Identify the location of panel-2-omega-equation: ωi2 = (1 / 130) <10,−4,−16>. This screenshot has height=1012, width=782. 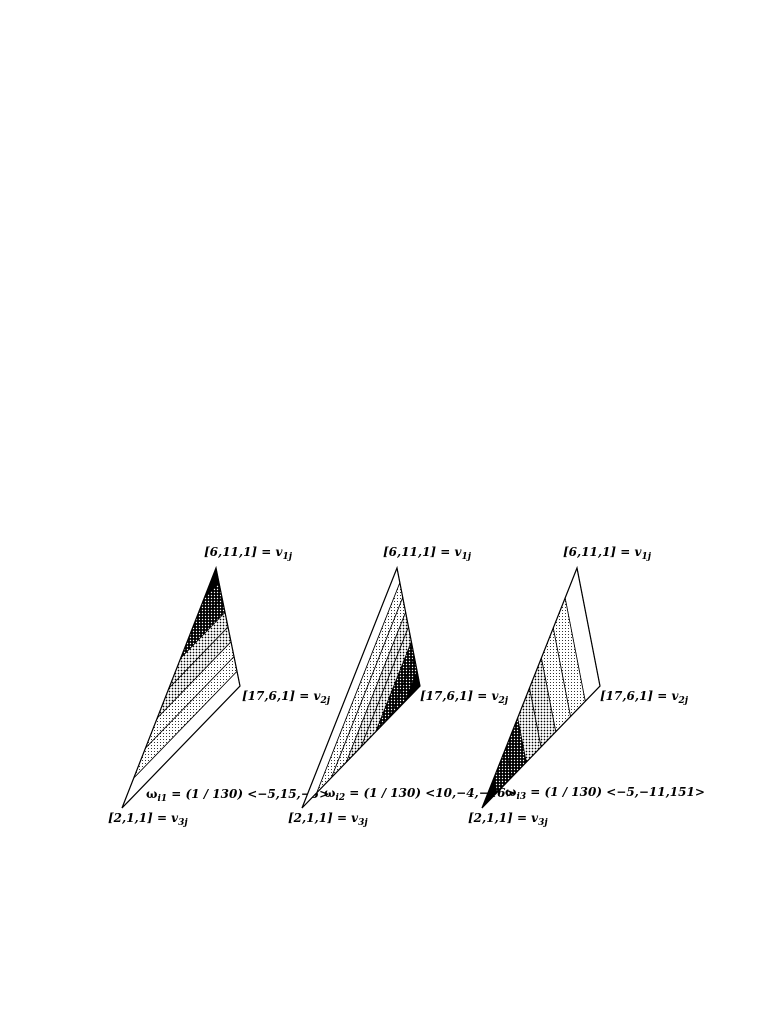
(420, 794).